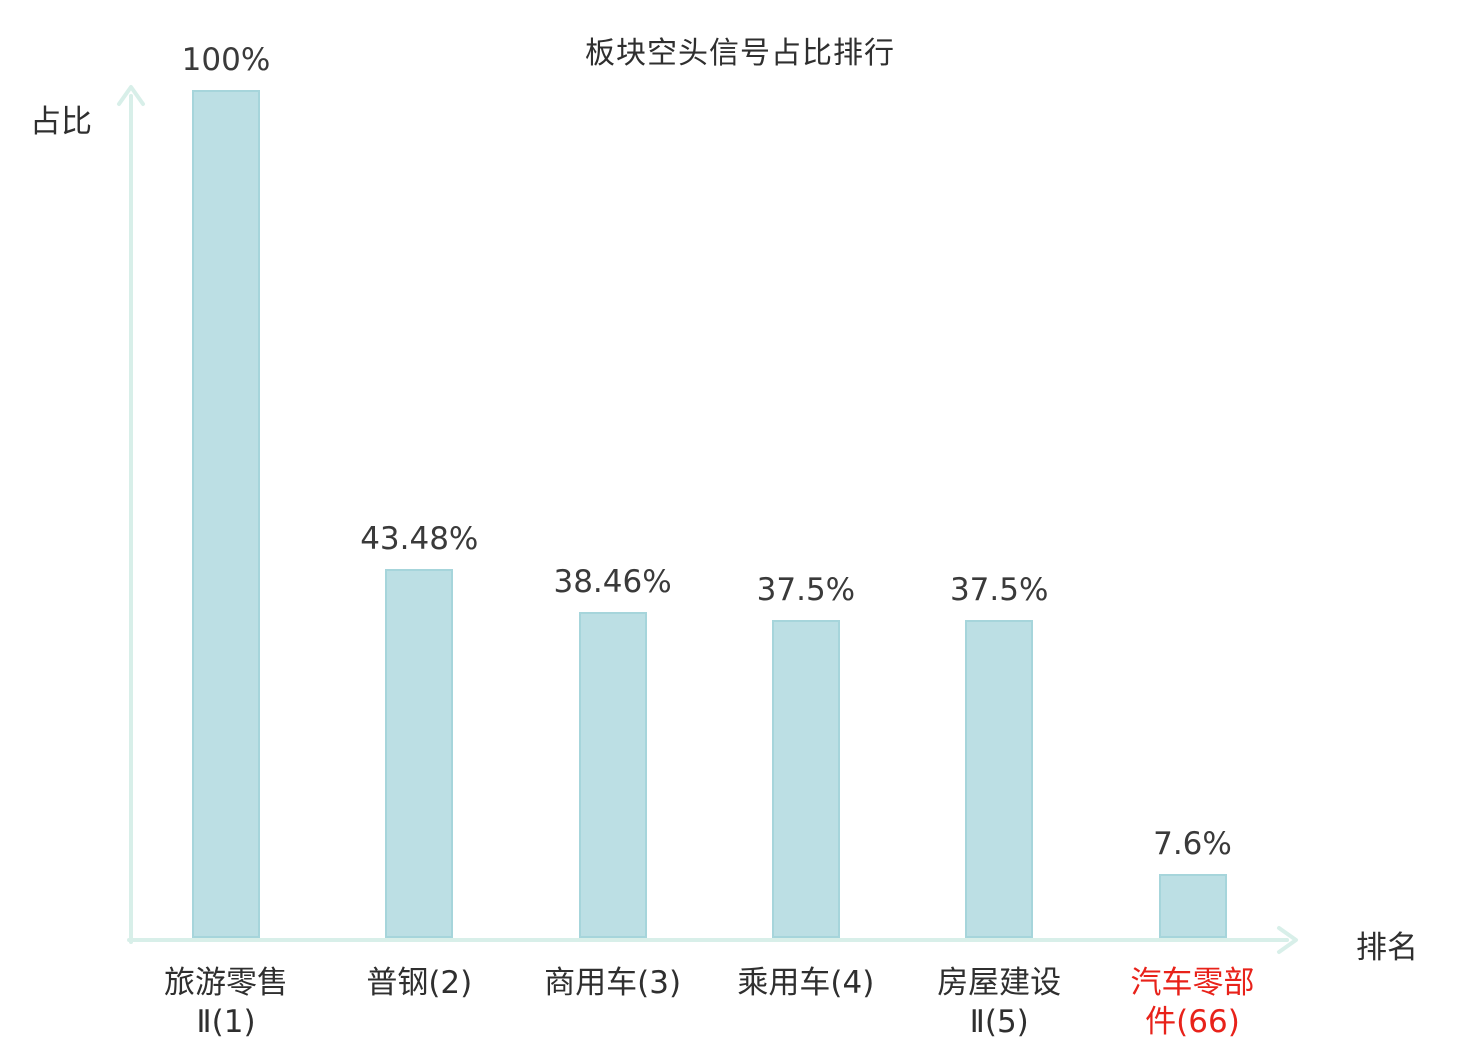  Describe the element at coordinates (61, 122) in the screenshot. I see `y-axis-label: 占比` at that location.